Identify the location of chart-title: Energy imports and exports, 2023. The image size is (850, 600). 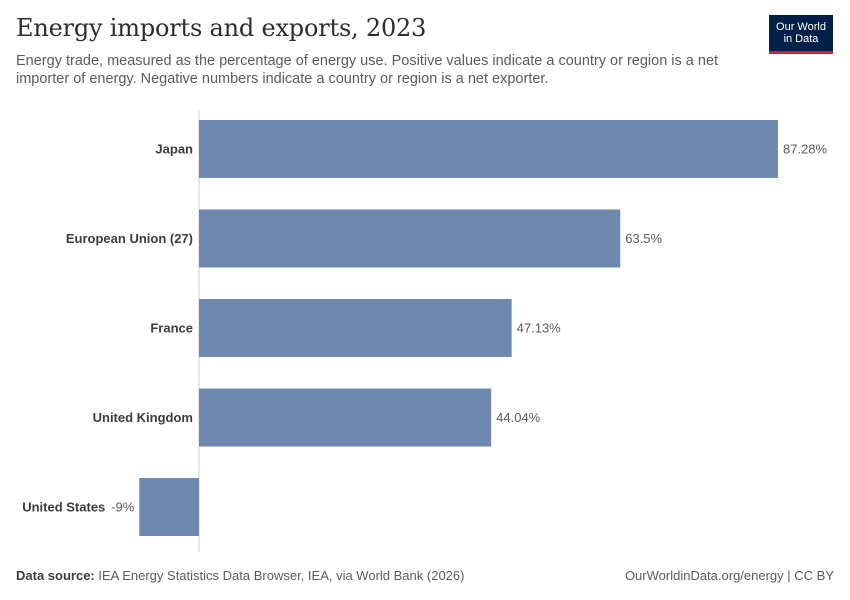
(221, 28).